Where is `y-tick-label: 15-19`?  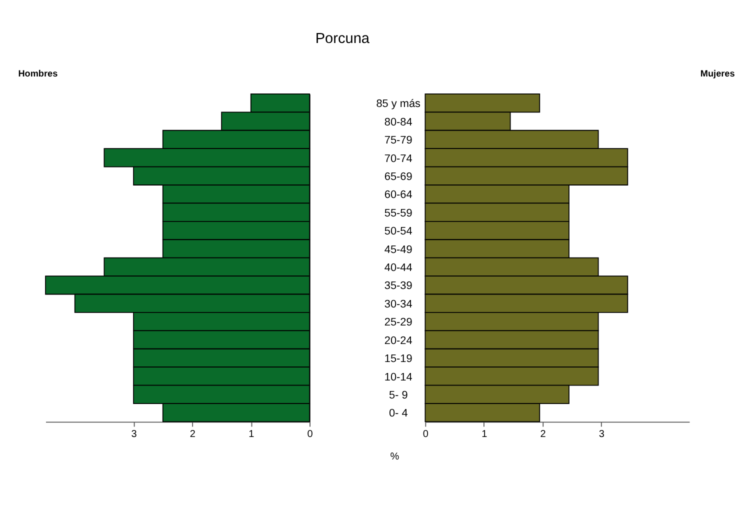
y-tick-label: 15-19 is located at coordinates (398, 359).